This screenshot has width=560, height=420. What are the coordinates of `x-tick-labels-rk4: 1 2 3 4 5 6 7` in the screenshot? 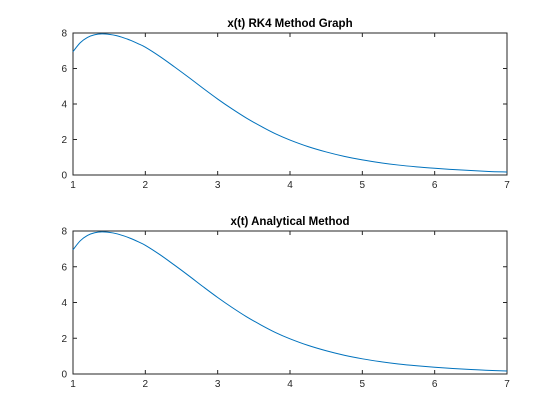 It's located at (290, 185).